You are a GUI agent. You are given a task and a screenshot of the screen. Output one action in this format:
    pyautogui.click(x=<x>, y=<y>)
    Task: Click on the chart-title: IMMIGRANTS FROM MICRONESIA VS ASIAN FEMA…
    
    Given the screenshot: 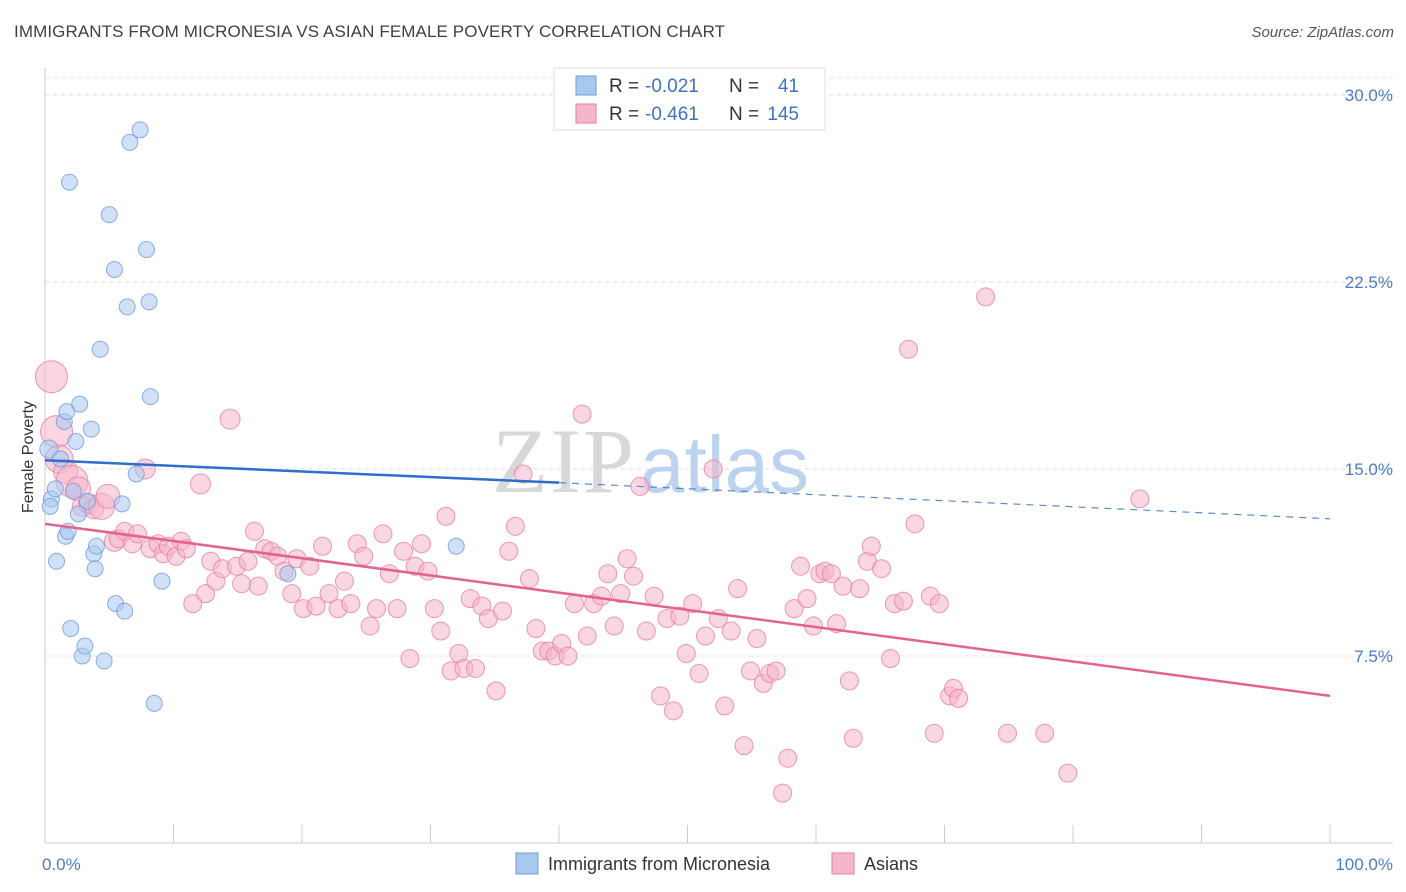 What is the action you would take?
    pyautogui.click(x=370, y=31)
    